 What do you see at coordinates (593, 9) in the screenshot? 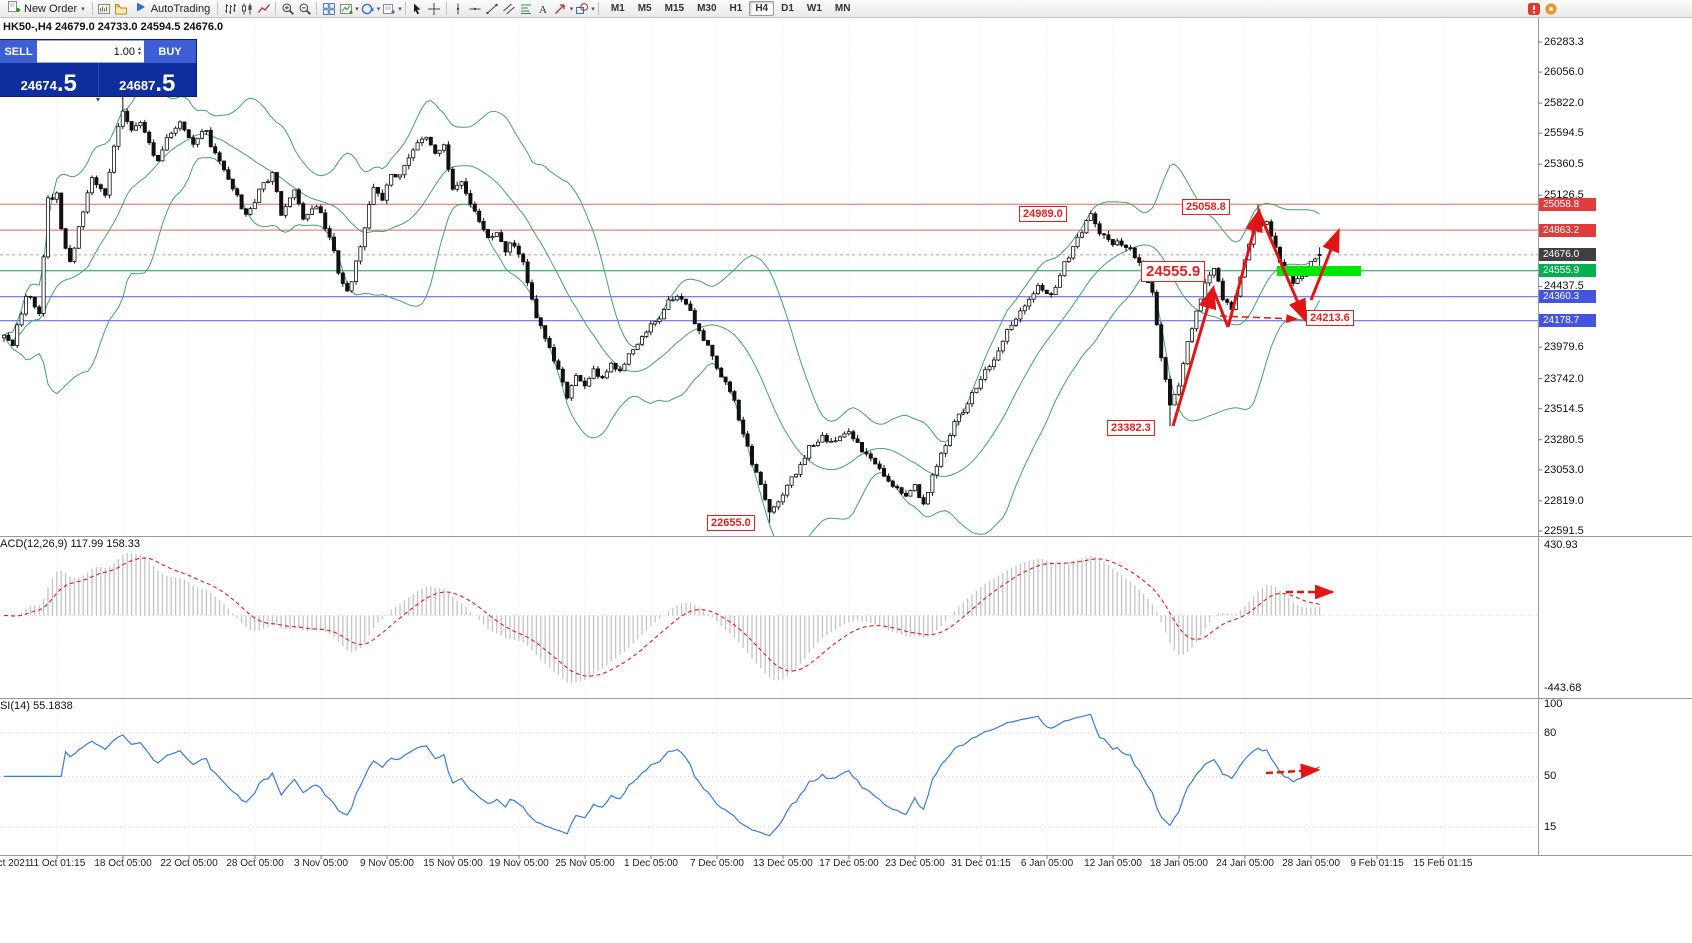
I see `shapes-icon-caret: ▾` at bounding box center [593, 9].